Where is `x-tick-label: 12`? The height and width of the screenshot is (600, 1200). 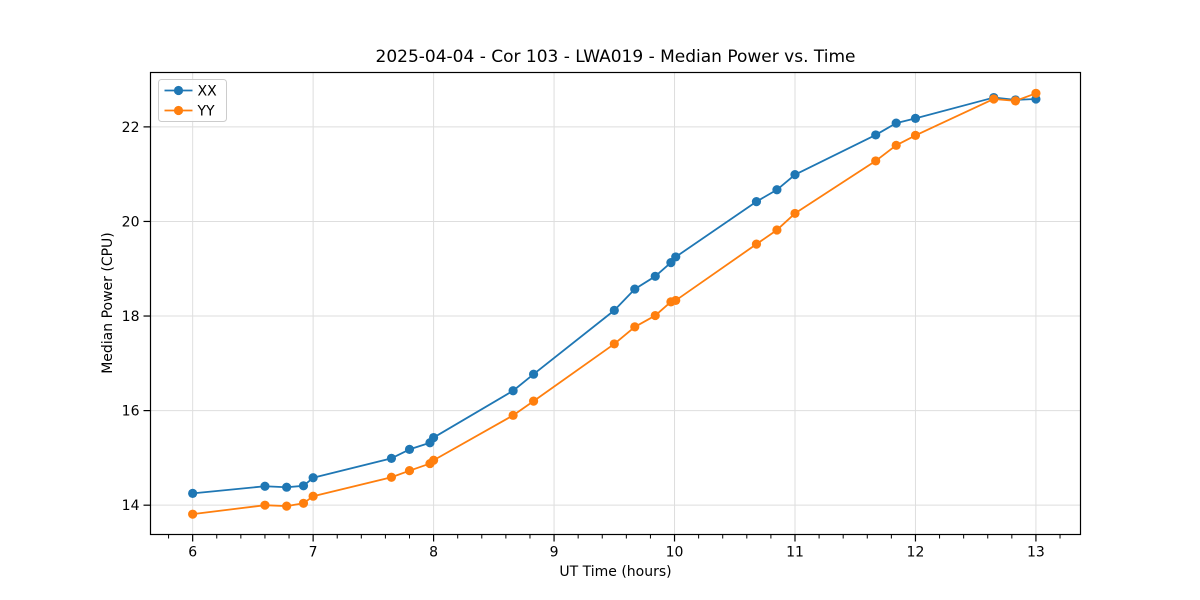 x-tick-label: 12 is located at coordinates (916, 553).